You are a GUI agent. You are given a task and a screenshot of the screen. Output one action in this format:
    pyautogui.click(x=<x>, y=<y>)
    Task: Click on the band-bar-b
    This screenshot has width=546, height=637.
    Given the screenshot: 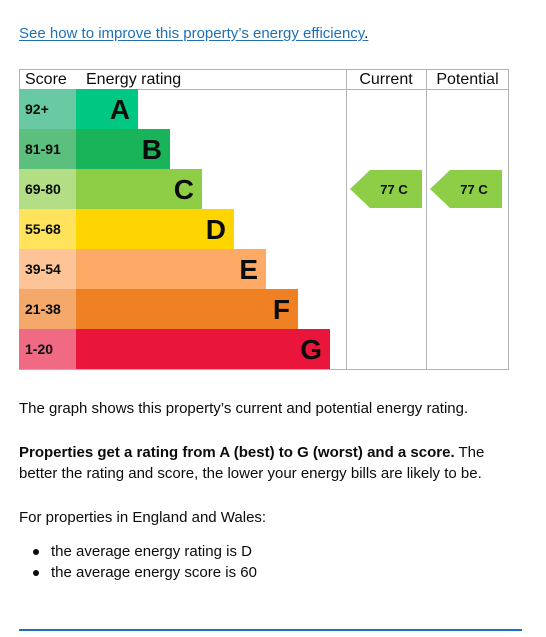 What is the action you would take?
    pyautogui.click(x=123, y=149)
    